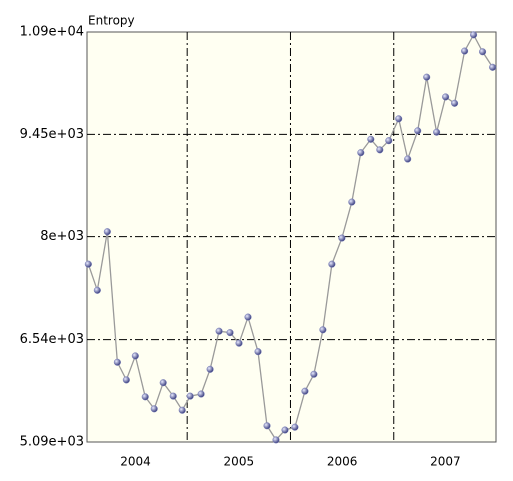  Describe the element at coordinates (111, 21) in the screenshot. I see `chart-title: Entropy` at that location.